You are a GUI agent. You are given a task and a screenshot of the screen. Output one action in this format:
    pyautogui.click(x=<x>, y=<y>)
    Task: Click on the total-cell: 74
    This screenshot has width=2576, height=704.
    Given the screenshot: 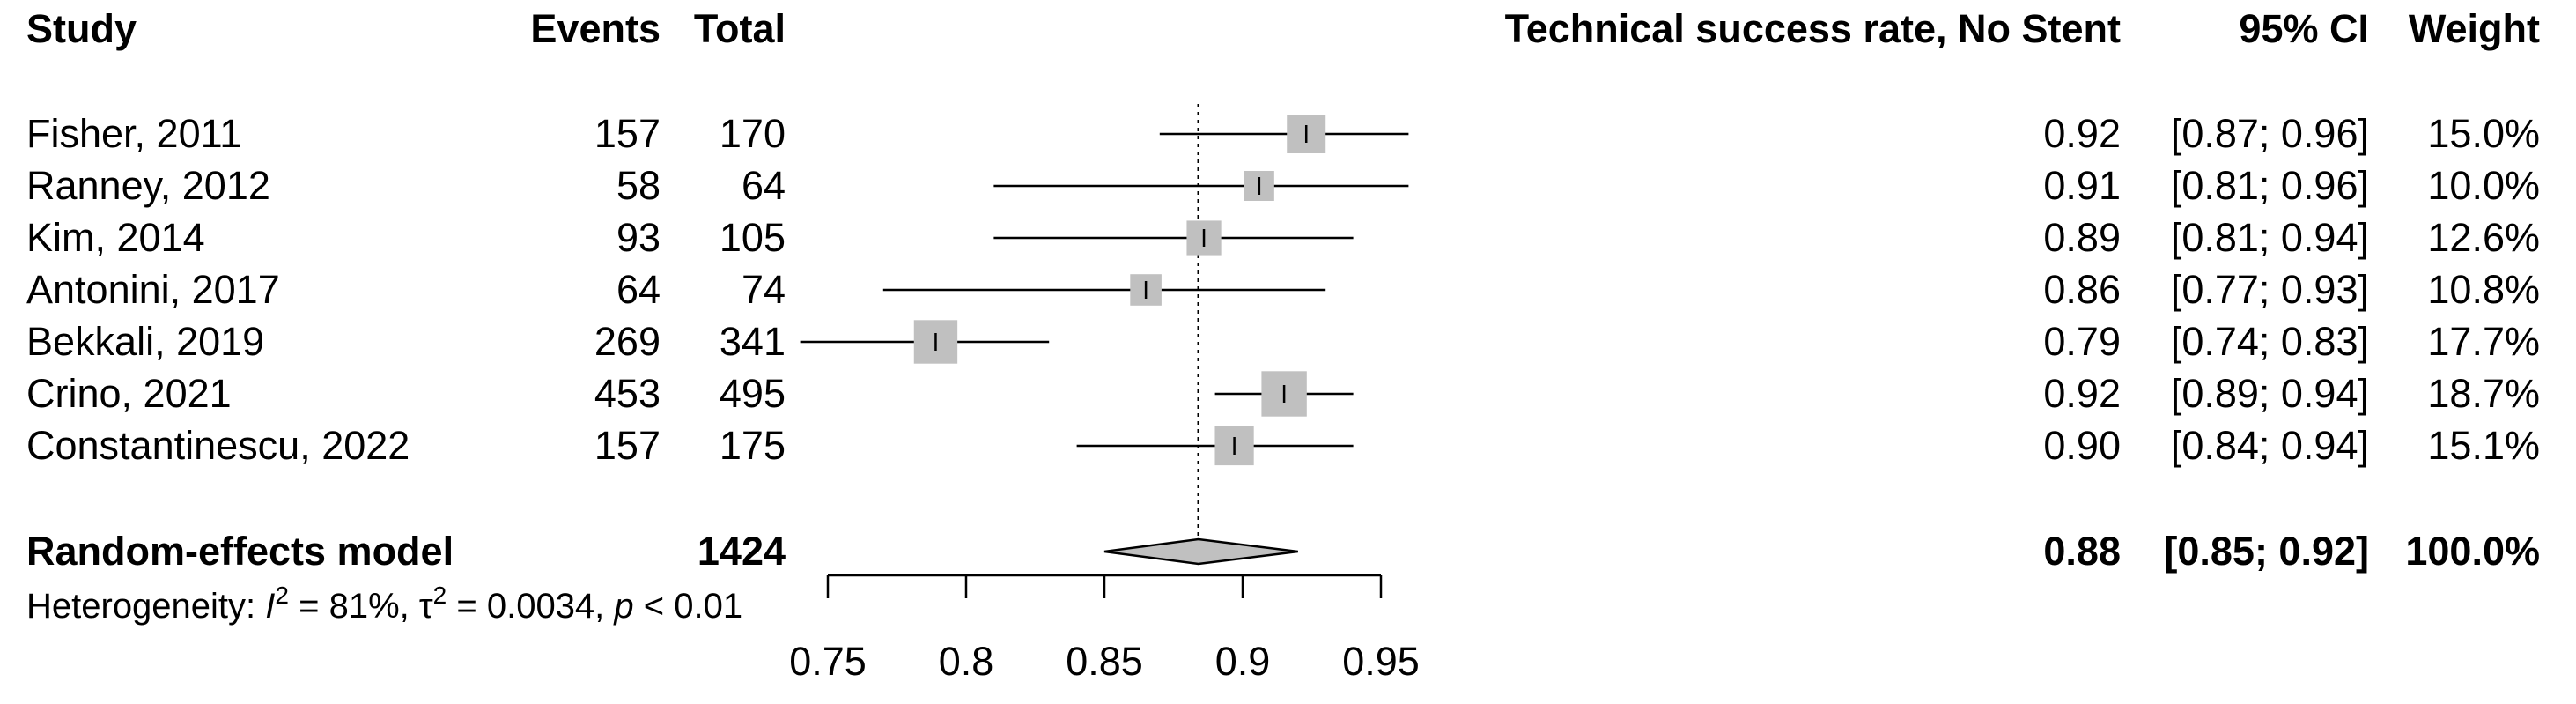 What is the action you would take?
    pyautogui.click(x=764, y=289)
    